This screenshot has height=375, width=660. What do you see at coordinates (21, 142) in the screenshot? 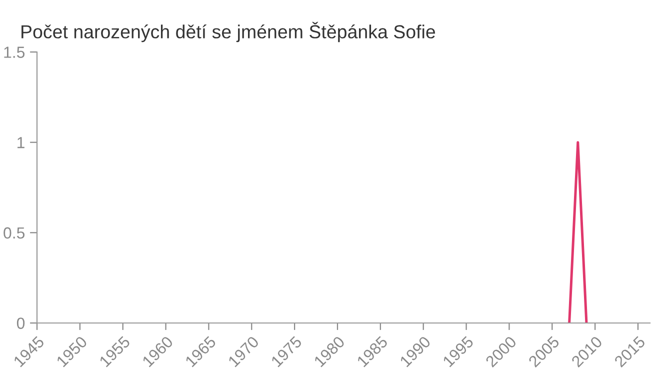
I see `y-tick-label: 1` at bounding box center [21, 142].